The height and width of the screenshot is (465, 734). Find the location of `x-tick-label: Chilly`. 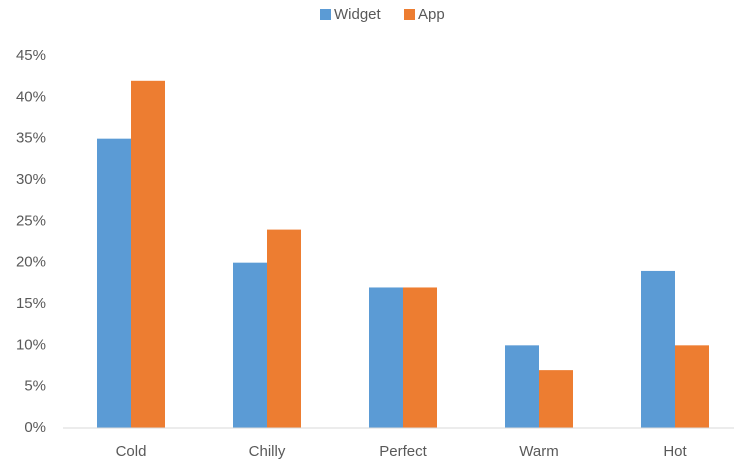

x-tick-label: Chilly is located at coordinates (267, 451).